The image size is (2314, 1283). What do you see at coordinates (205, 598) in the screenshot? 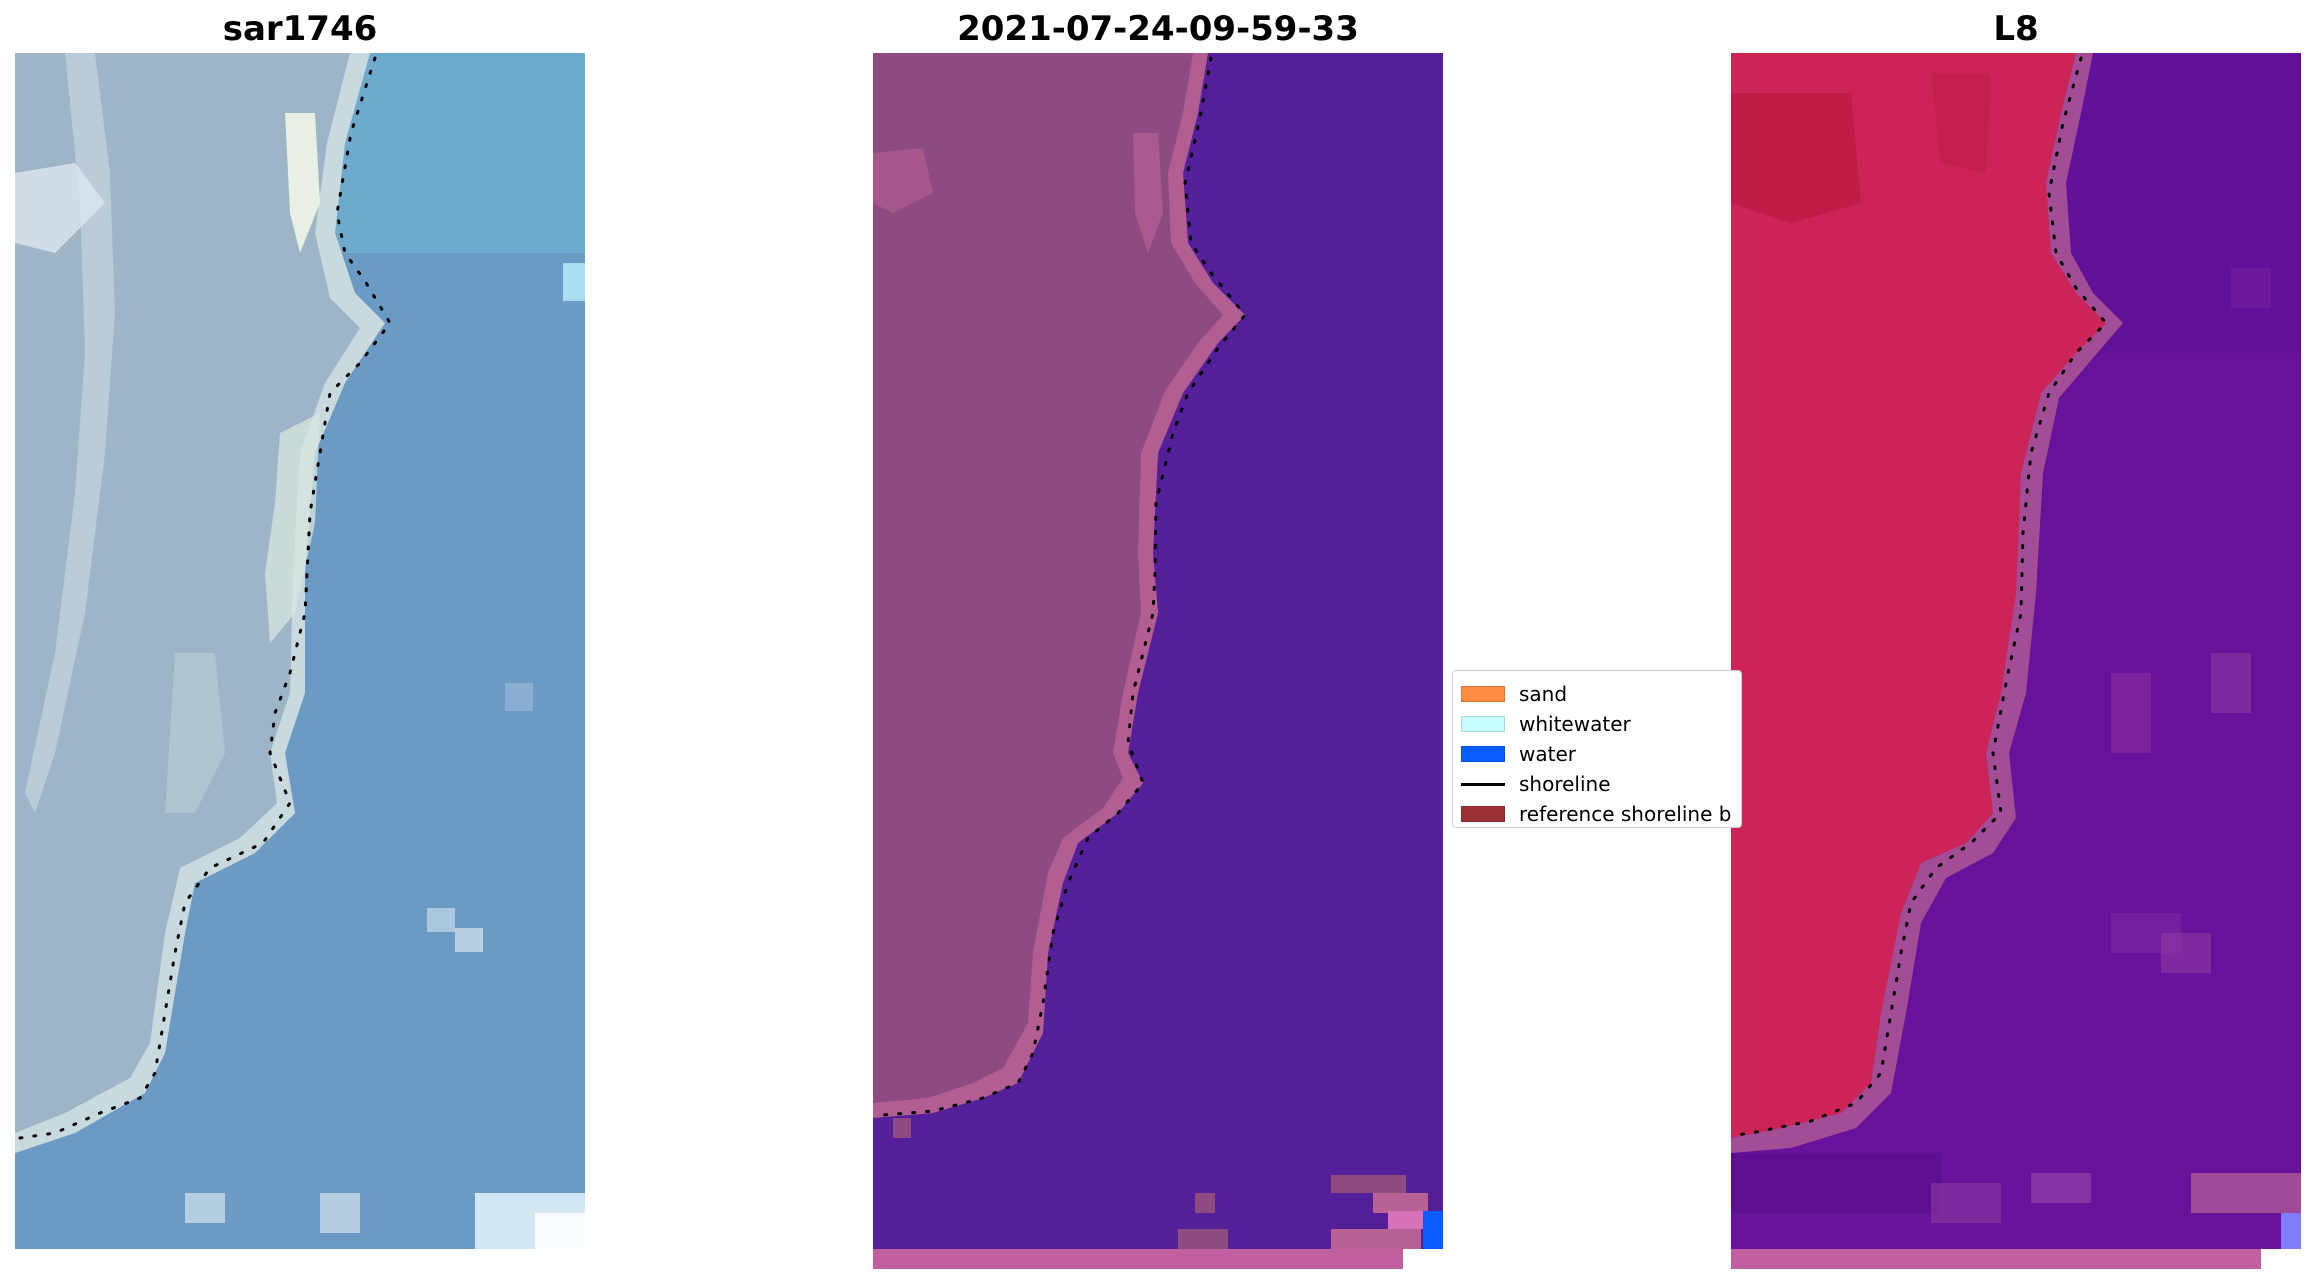
I see `rgb-shoreline` at bounding box center [205, 598].